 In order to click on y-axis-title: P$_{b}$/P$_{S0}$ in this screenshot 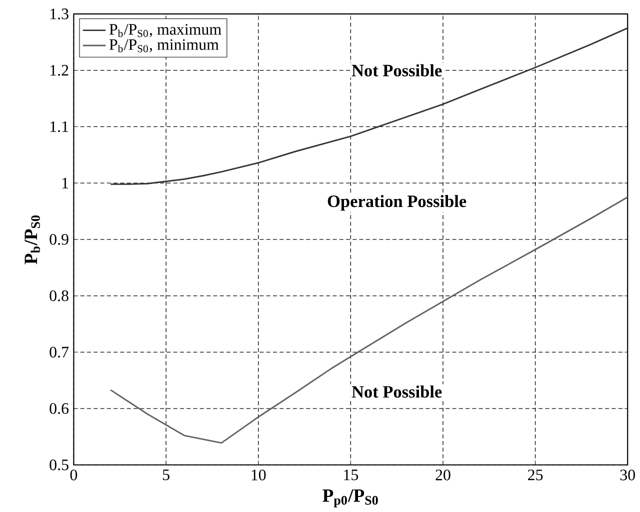, I will do `click(32, 240)`.